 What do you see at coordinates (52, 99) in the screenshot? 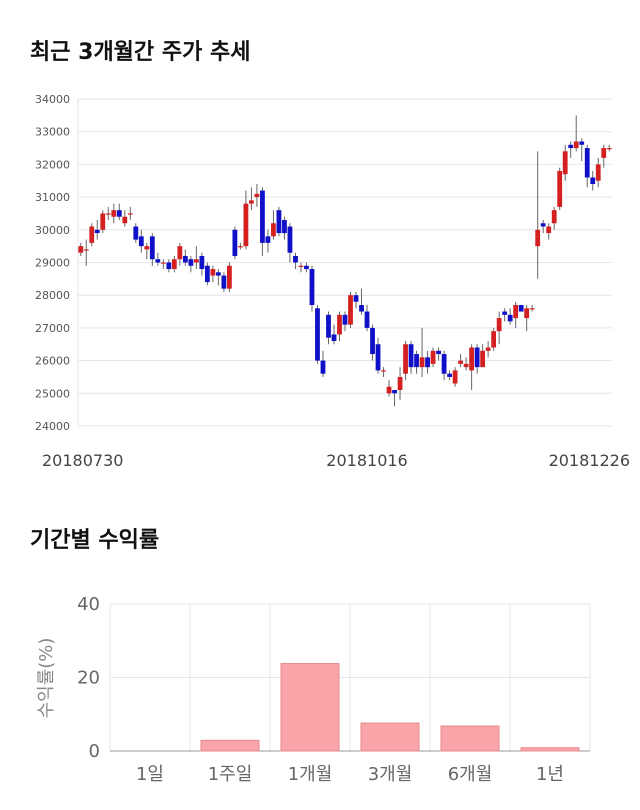
I see `y-tick-label: 34000` at bounding box center [52, 99].